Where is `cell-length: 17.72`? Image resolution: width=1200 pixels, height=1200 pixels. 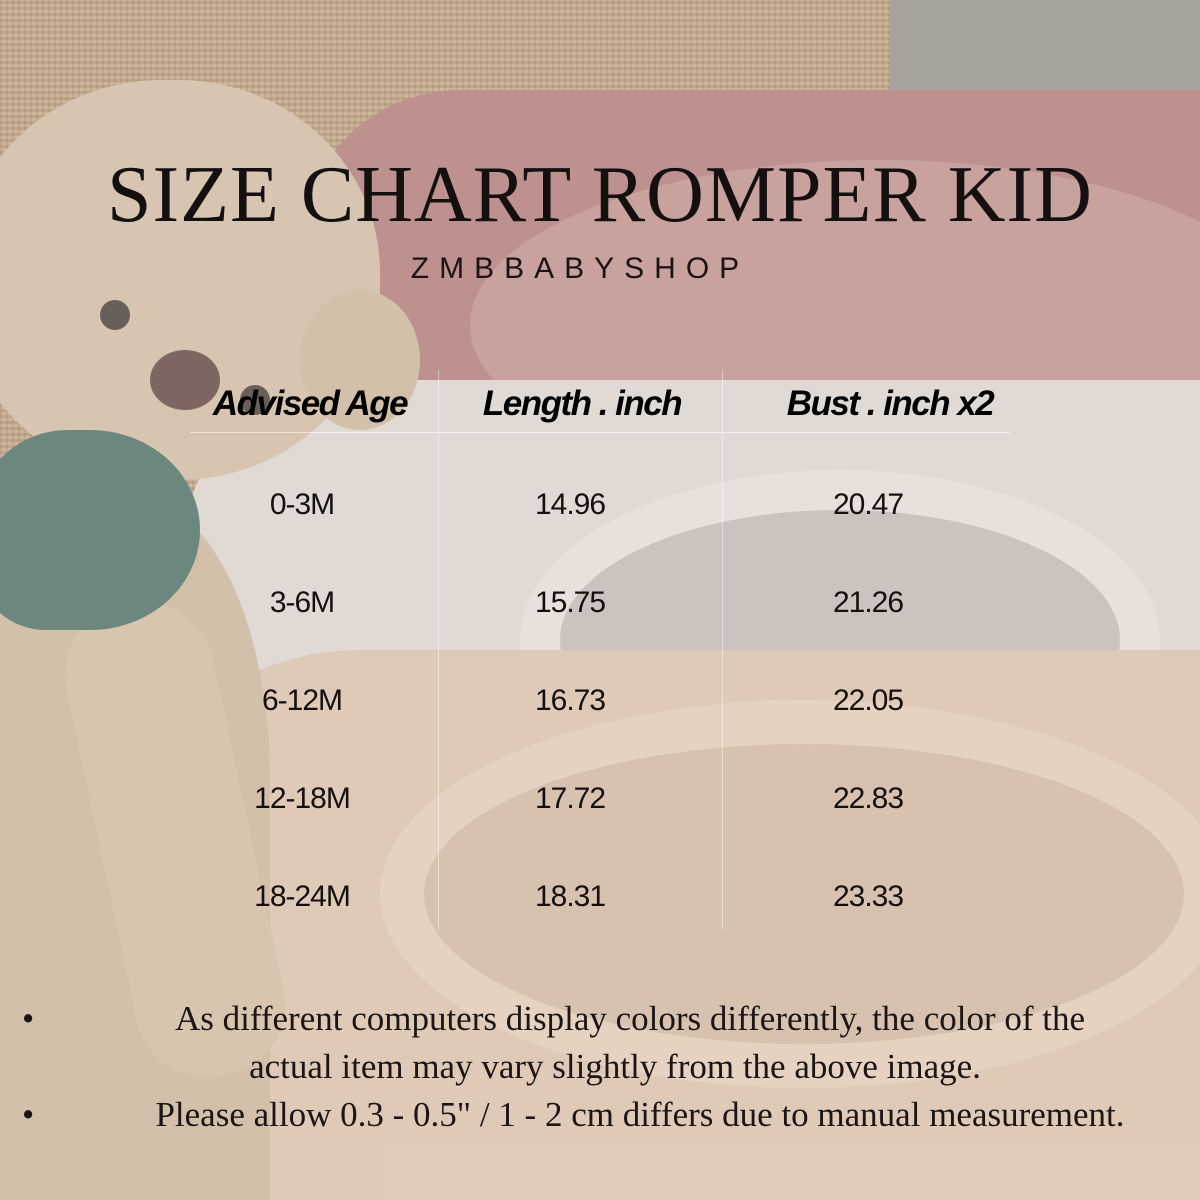
cell-length: 17.72 is located at coordinates (570, 798).